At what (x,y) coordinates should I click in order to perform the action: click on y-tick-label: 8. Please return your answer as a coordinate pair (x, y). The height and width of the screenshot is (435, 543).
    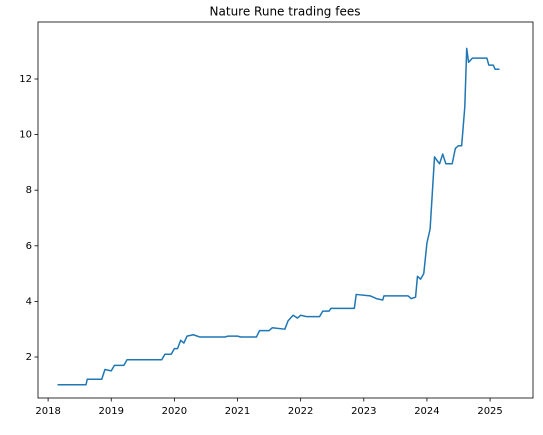
    Looking at the image, I should click on (29, 190).